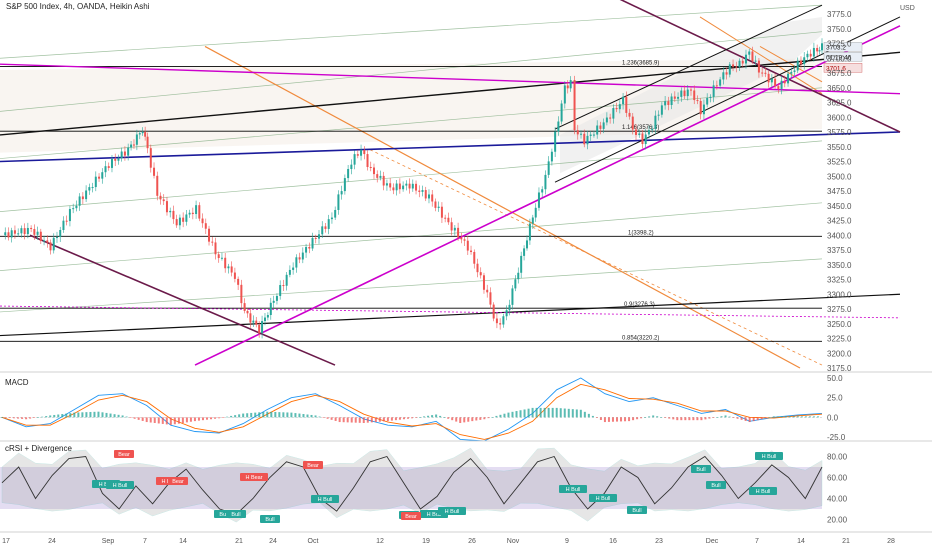  What do you see at coordinates (836, 68) in the screenshot?
I see `bid-price-label: 3701.6` at bounding box center [836, 68].